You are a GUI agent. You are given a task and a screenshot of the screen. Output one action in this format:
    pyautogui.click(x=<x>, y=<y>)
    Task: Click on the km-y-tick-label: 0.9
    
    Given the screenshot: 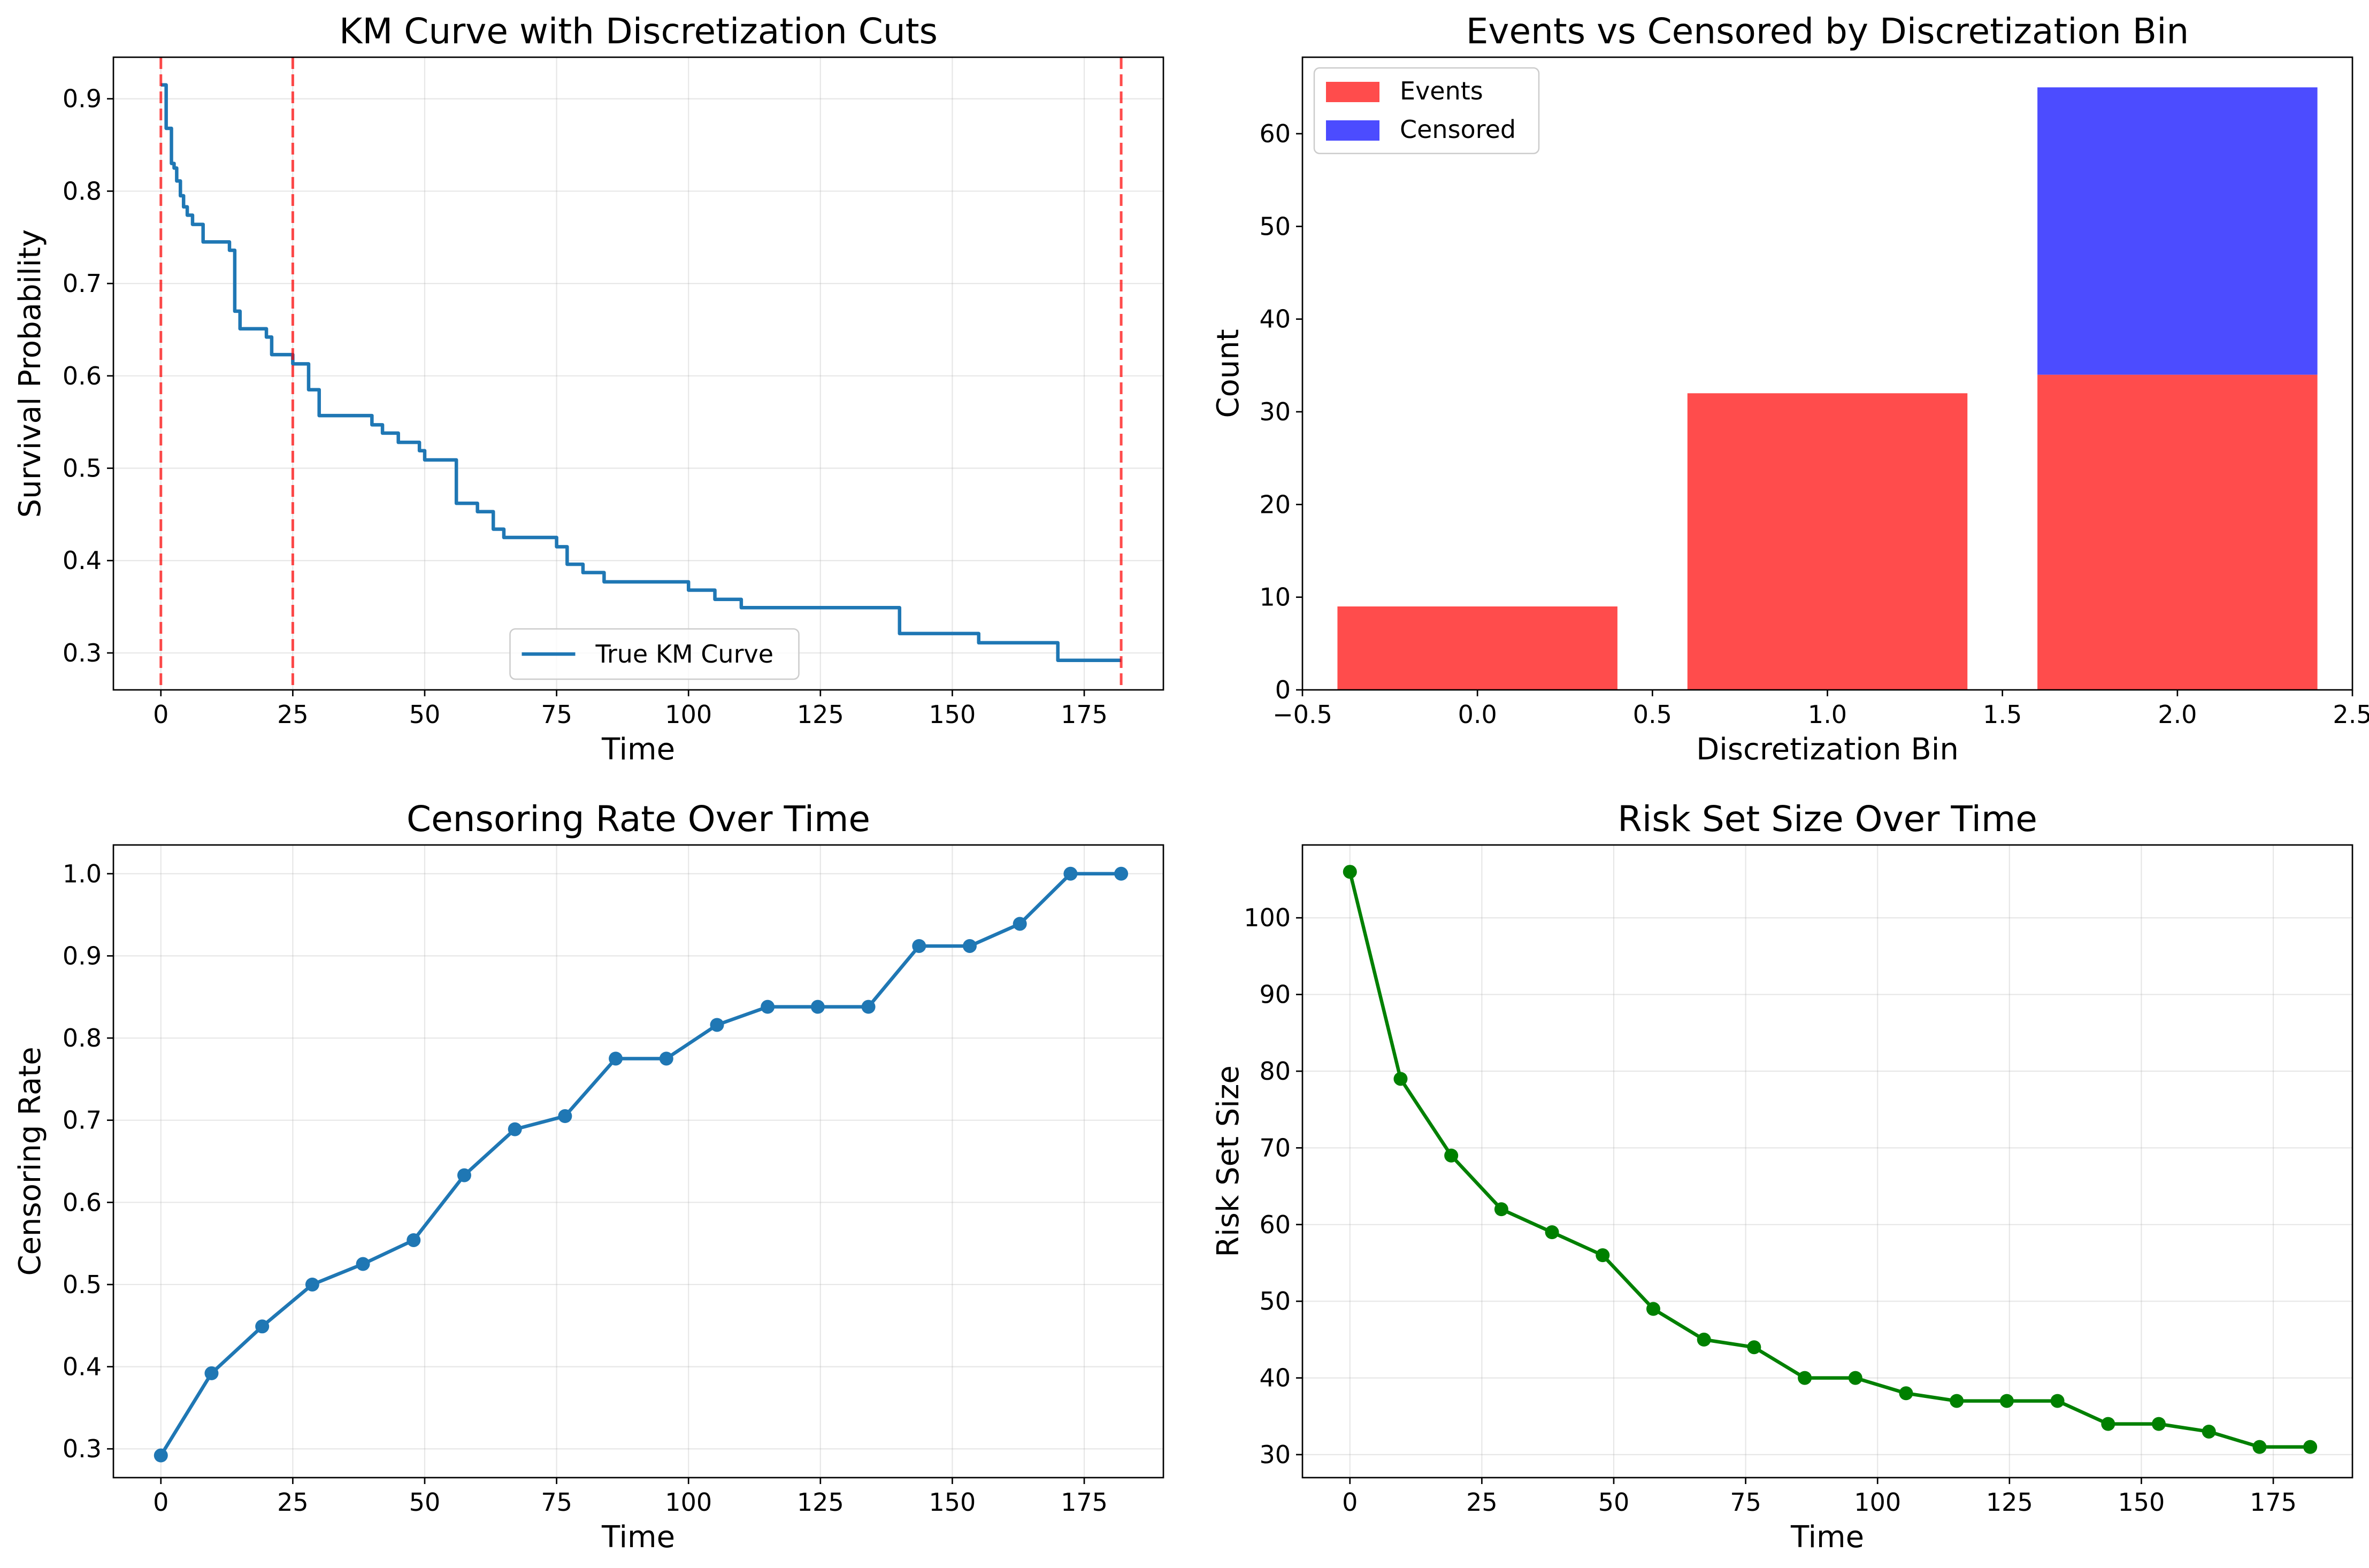 What is the action you would take?
    pyautogui.click(x=82, y=99)
    